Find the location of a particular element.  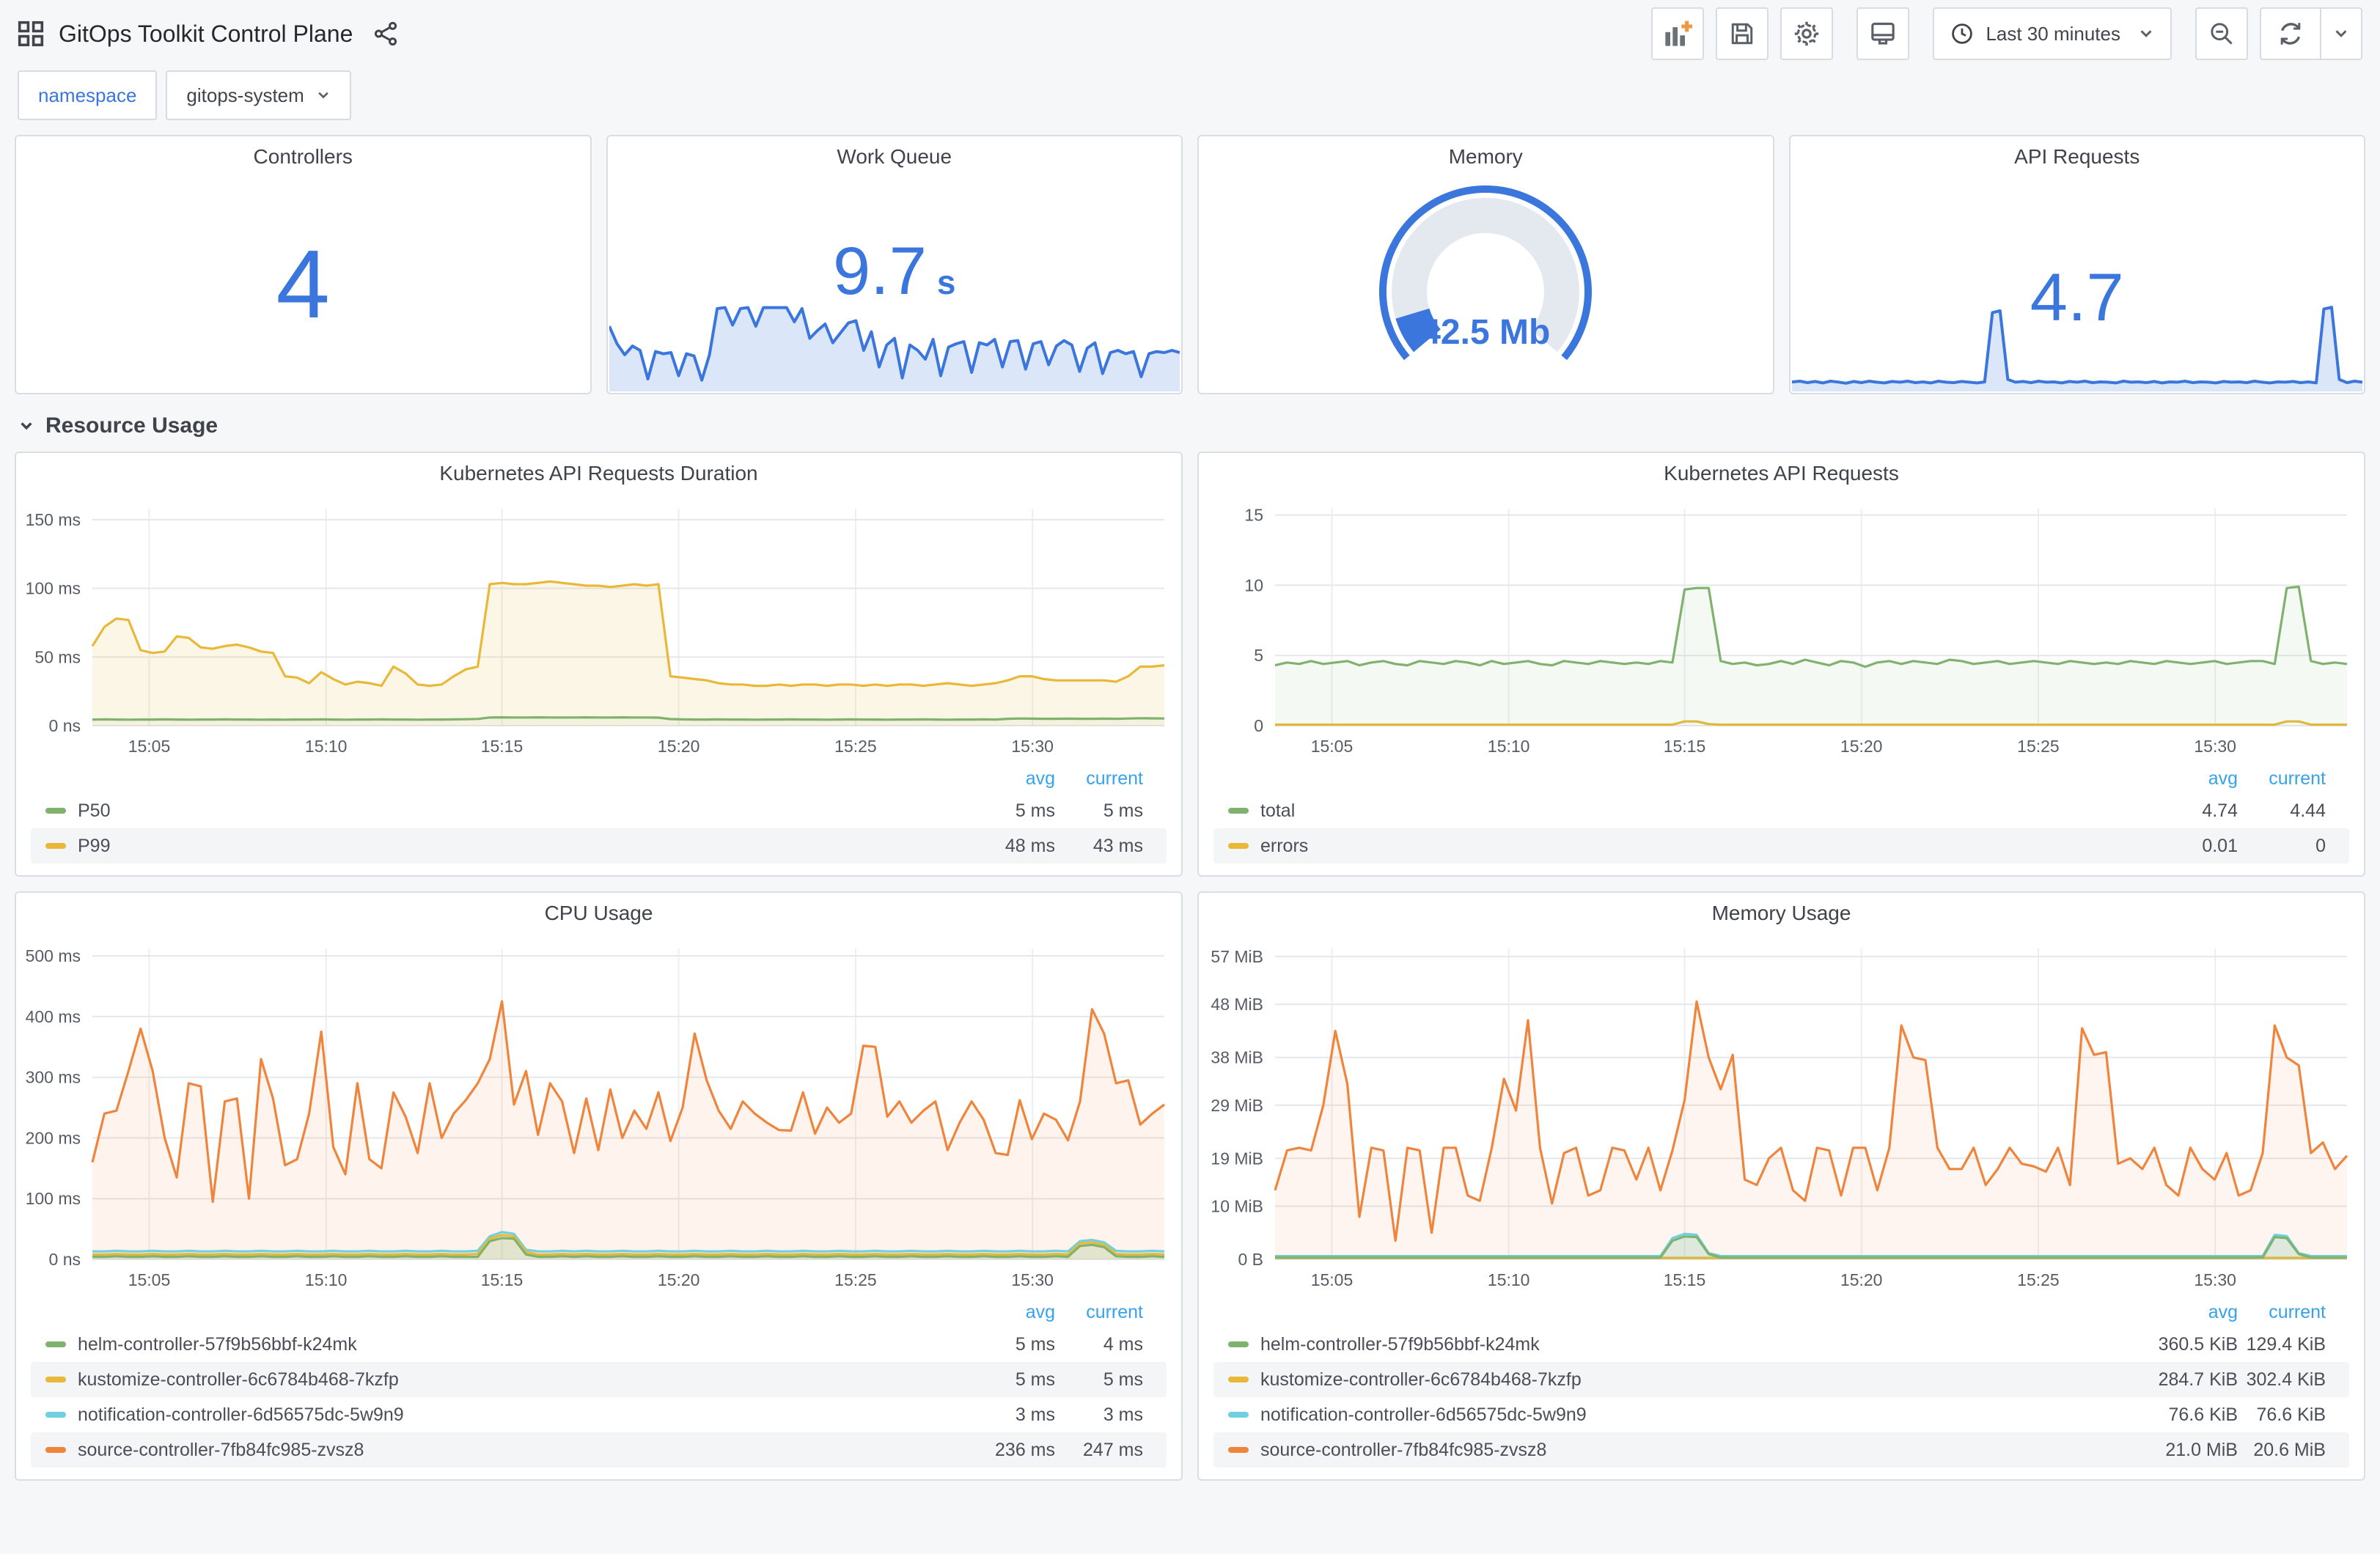

series-current-value: 76.6 KiB is located at coordinates (2291, 1415).